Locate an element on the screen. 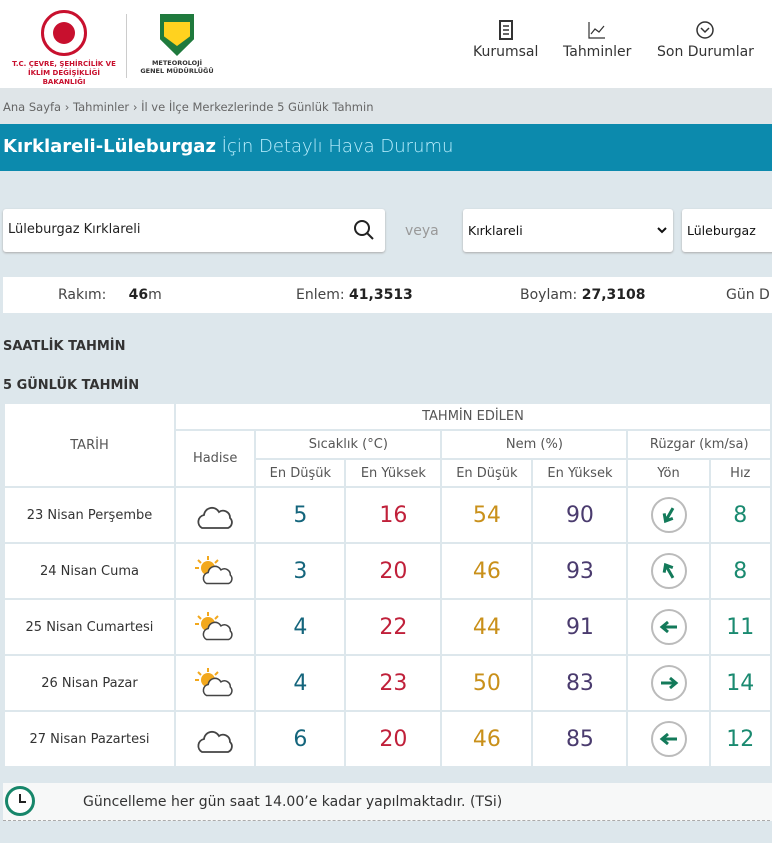  altitude-value: 46 is located at coordinates (138, 295).